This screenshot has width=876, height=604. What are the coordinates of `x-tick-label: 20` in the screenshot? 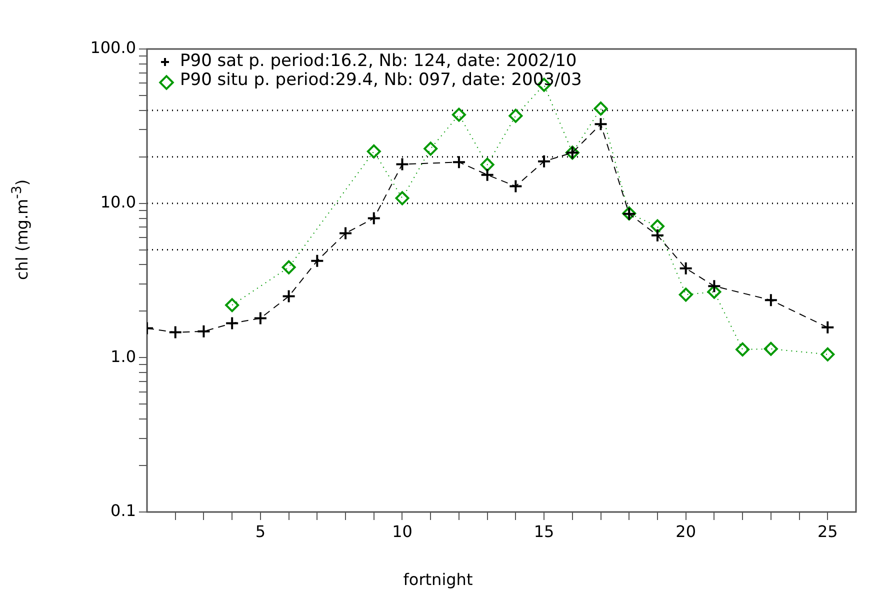 It's located at (686, 531).